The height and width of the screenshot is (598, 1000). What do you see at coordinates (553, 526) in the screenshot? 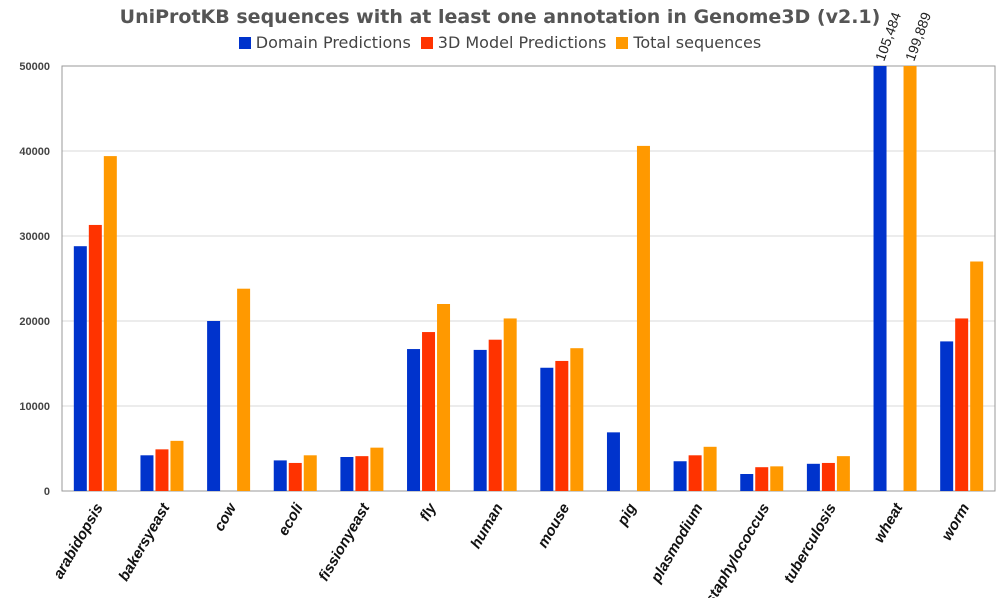
I see `x-tick-label: mouse` at bounding box center [553, 526].